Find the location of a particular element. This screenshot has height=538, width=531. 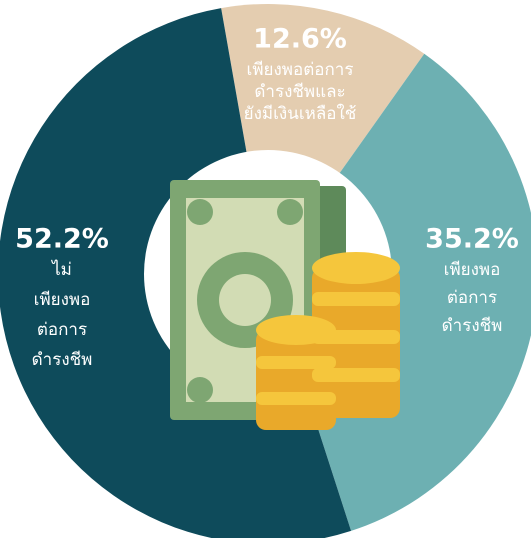

value-label: 52.2% is located at coordinates (62, 239).